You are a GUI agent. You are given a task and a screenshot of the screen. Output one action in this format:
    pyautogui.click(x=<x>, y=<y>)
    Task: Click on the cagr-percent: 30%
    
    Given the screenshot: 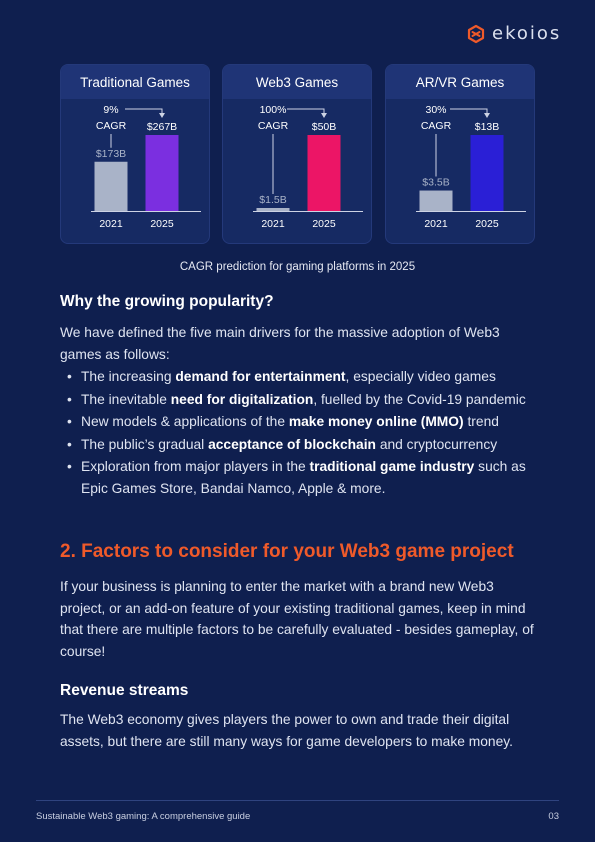 What is the action you would take?
    pyautogui.click(x=435, y=110)
    